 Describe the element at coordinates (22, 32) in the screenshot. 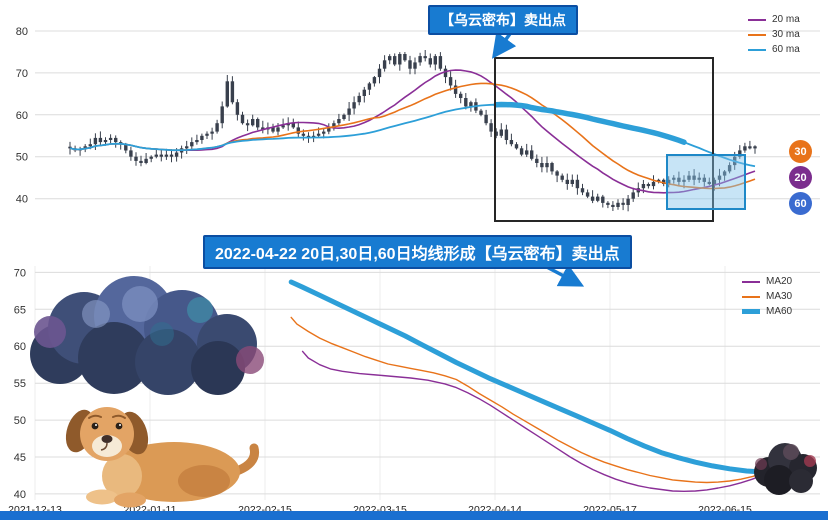

I see `svg-text: 80` at that location.